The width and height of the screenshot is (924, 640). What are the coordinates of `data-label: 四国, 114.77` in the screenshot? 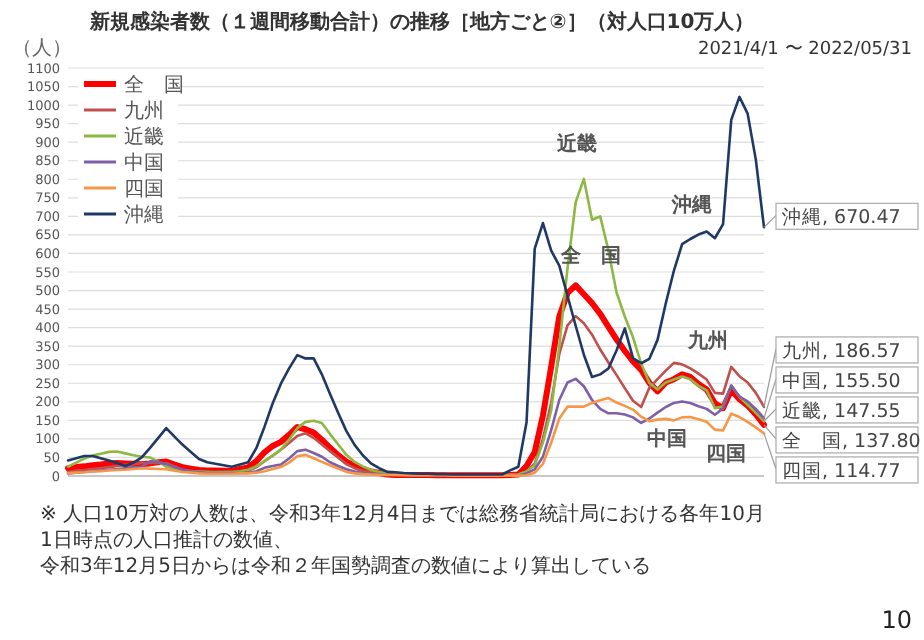 It's located at (841, 471).